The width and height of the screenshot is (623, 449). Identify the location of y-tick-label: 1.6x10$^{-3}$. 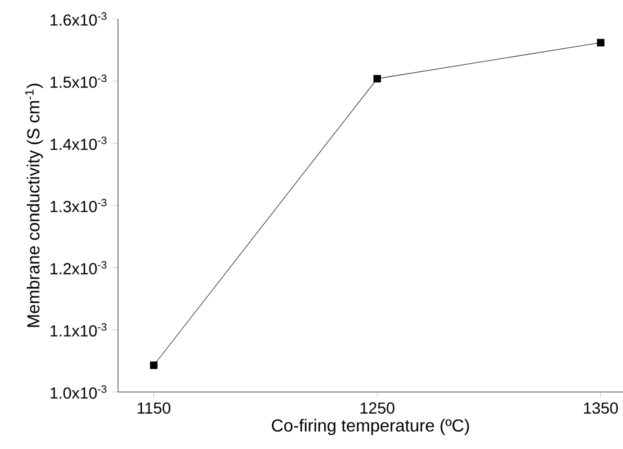
(78, 19).